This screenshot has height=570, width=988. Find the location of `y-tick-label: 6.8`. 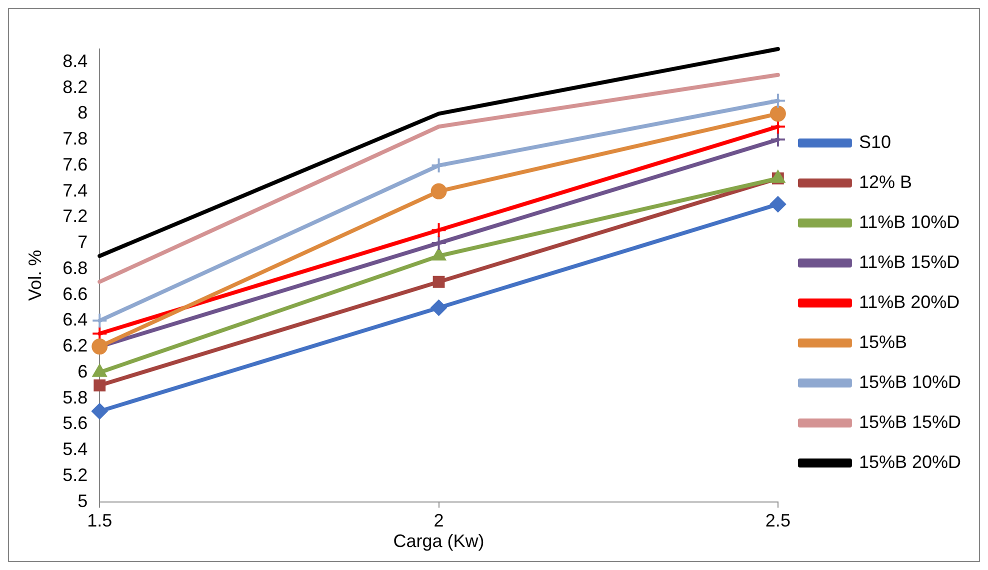

y-tick-label: 6.8 is located at coordinates (75, 268).